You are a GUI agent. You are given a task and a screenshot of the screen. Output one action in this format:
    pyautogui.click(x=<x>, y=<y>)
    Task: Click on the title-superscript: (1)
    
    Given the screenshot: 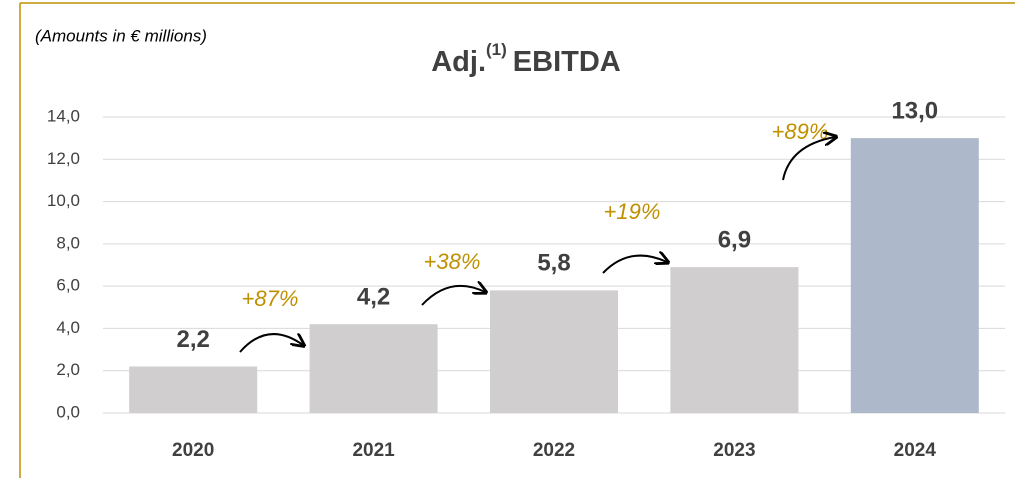 What is the action you would take?
    pyautogui.click(x=496, y=49)
    